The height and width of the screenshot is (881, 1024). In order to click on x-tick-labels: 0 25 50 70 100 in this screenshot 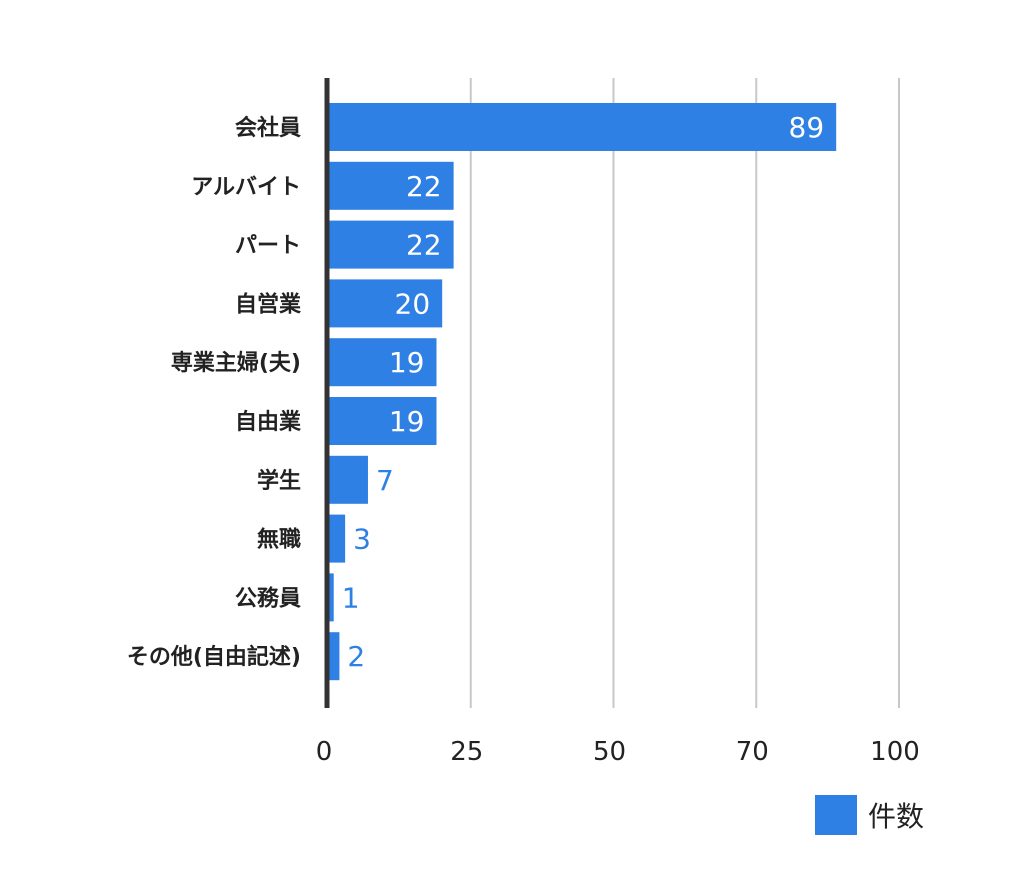, I will do `click(618, 752)`.